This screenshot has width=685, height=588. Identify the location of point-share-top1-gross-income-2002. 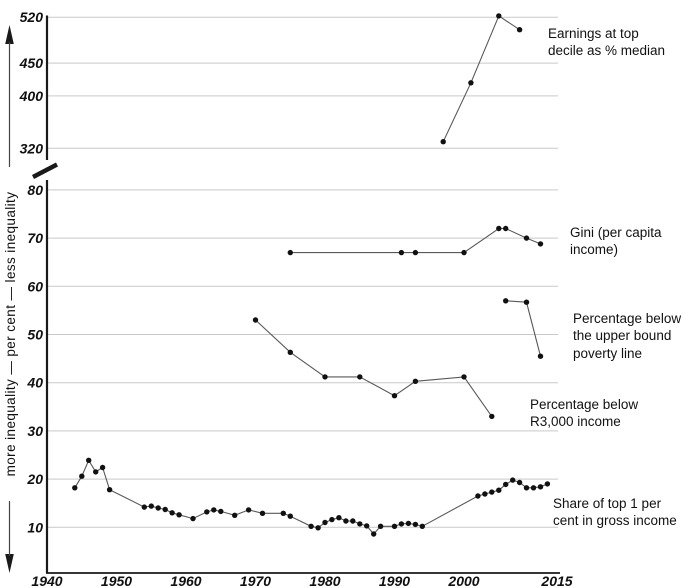
(478, 496).